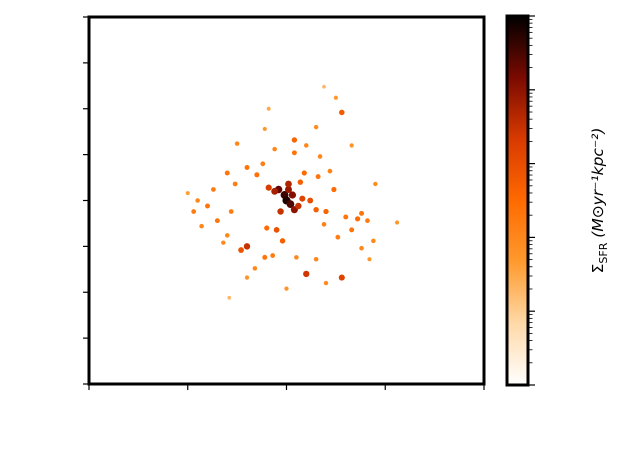  I want to click on colorbar-title: ΣSFR (M⊙yr⁻¹kpc⁻²), so click(599, 201).